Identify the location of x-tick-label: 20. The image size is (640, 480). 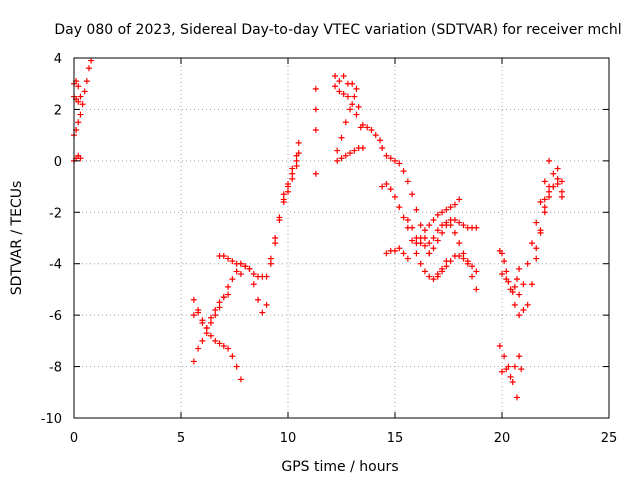
(502, 438).